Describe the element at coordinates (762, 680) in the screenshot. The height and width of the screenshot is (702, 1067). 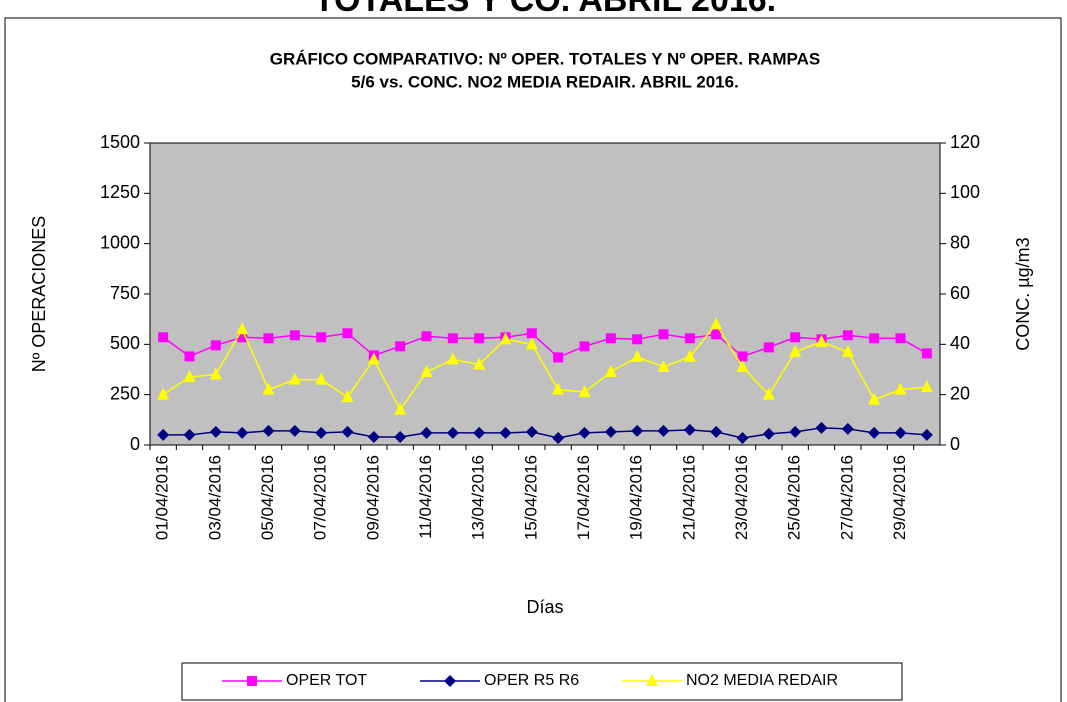
I see `legend-label: NO2 MEDIA REDAIR` at that location.